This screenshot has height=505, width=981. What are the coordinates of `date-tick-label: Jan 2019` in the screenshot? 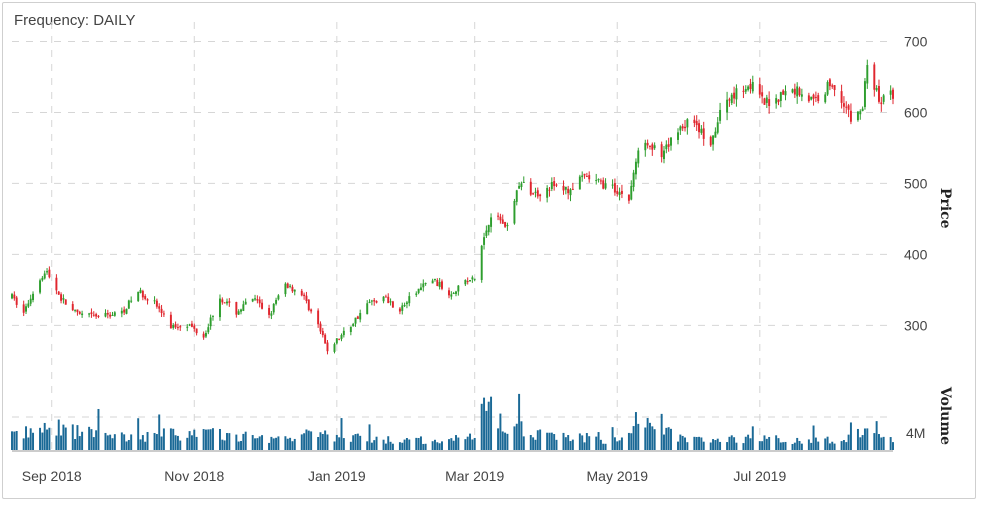 It's located at (337, 476).